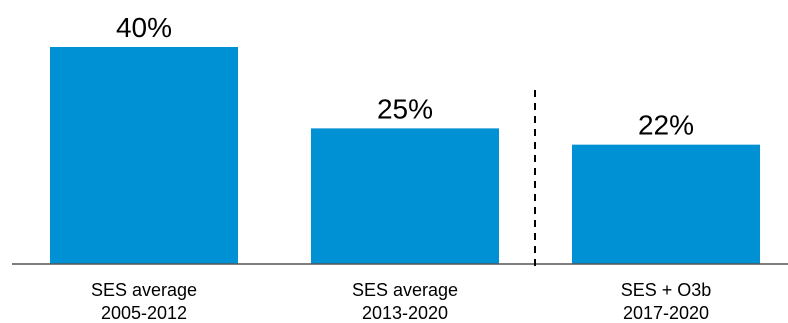 The image size is (788, 323). I want to click on category-label-1-line-1: SES average, so click(144, 290).